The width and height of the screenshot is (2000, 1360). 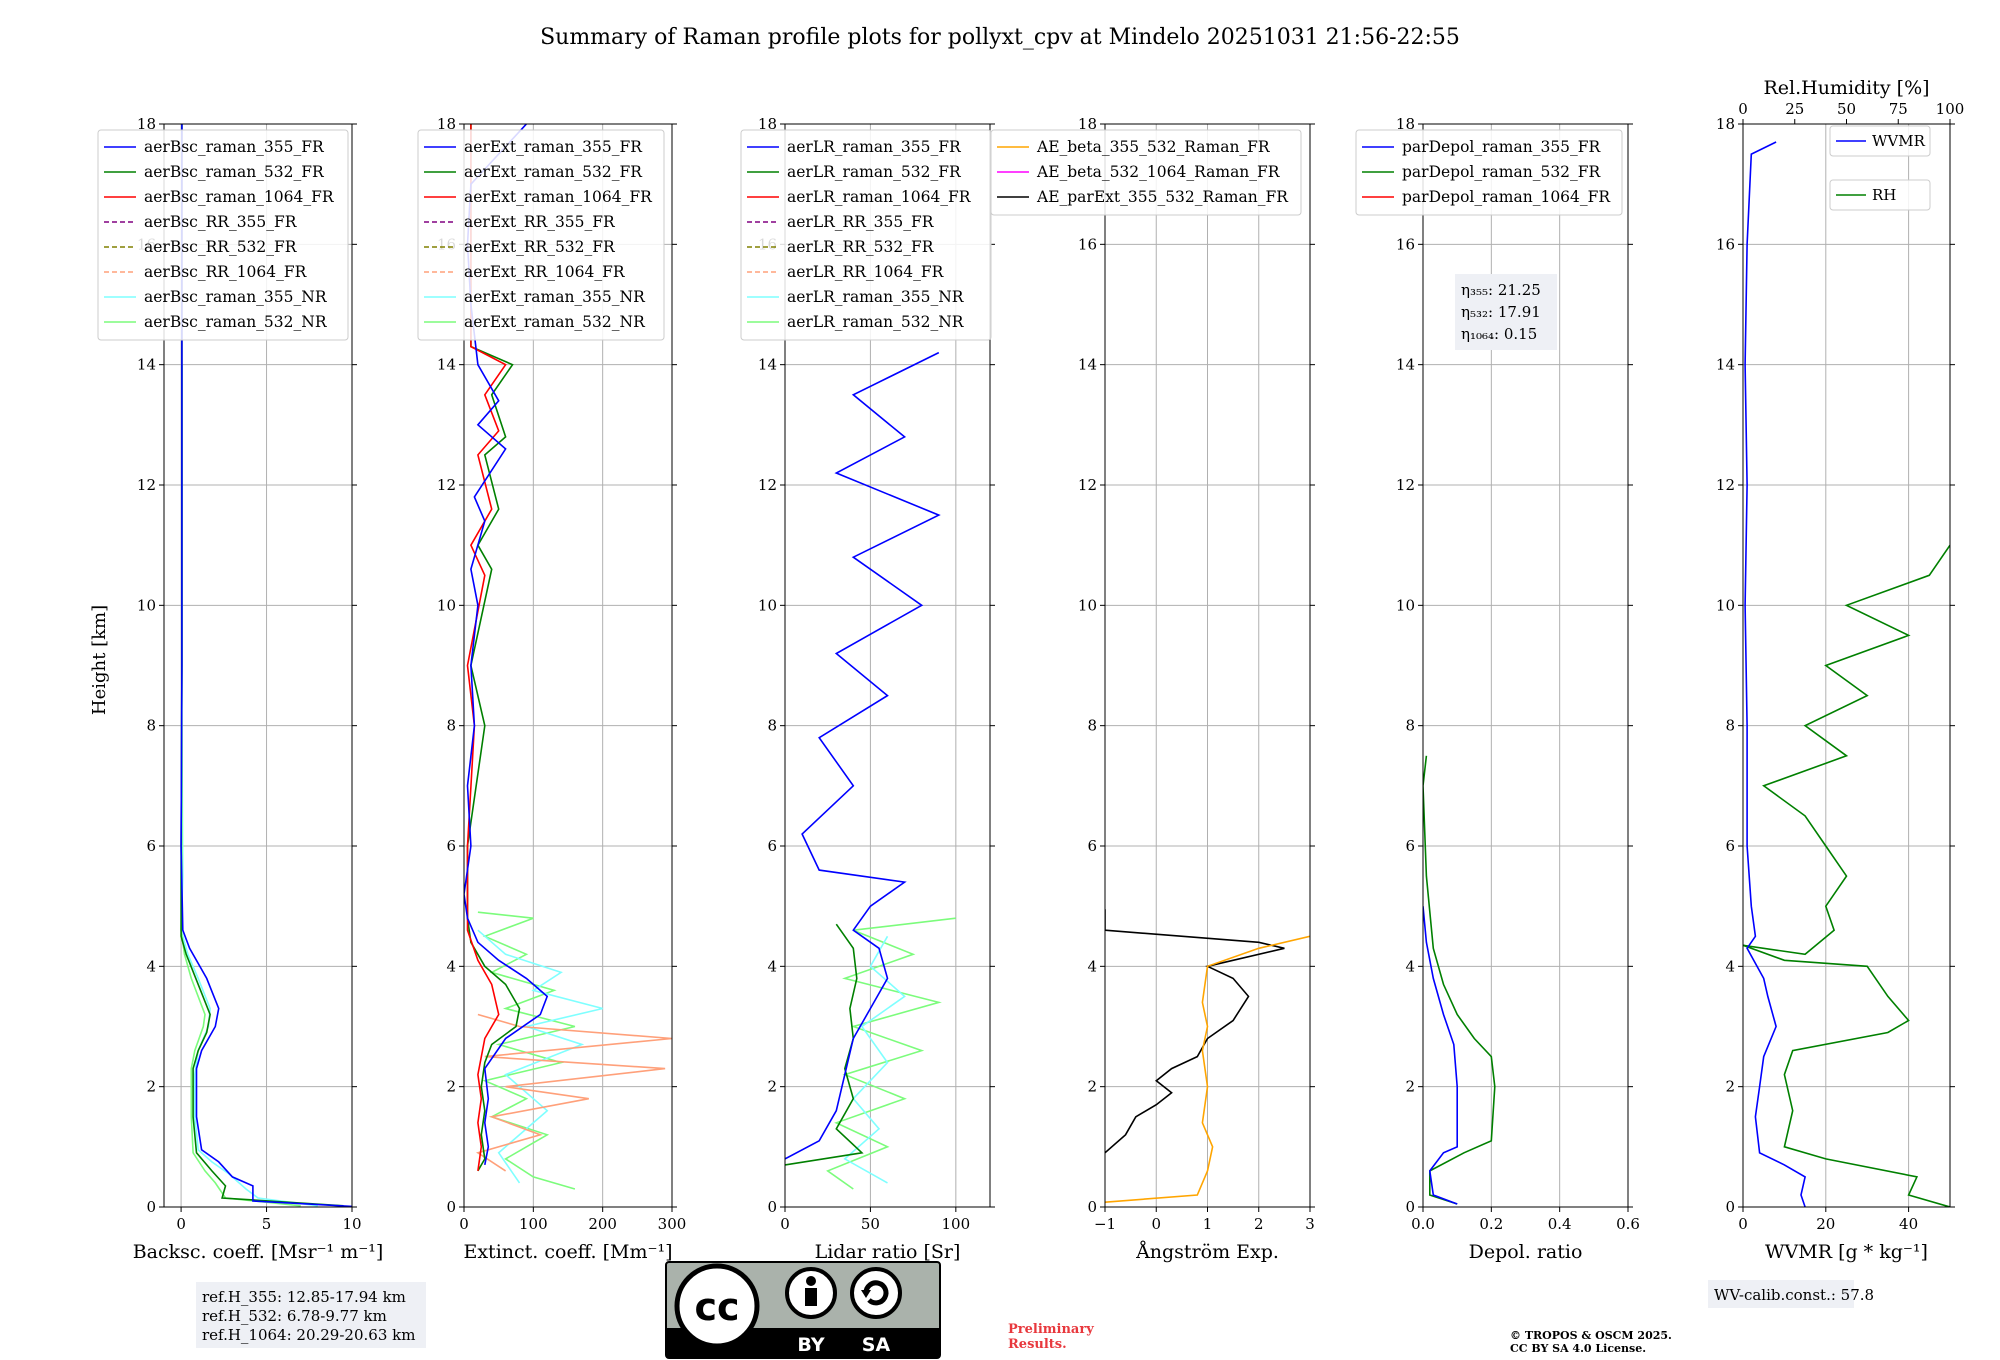 I want to click on cc-icon-glyph: cc, so click(x=716, y=1307).